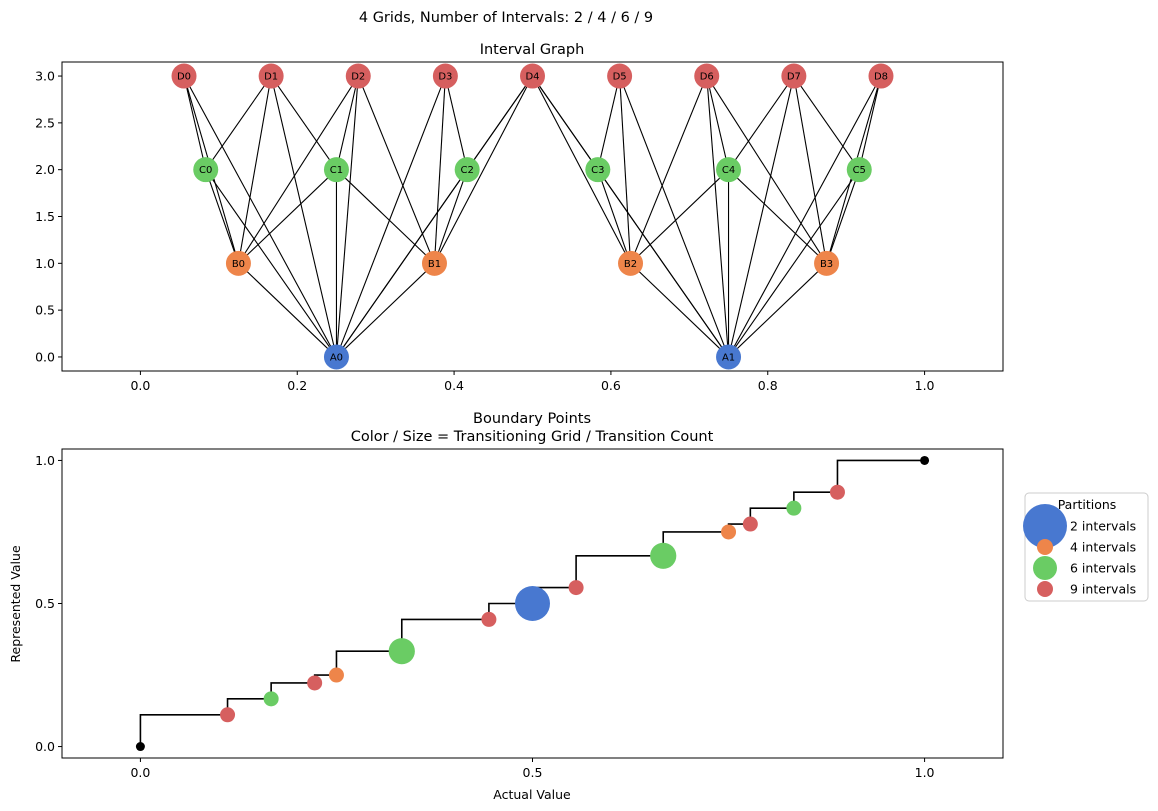  Describe the element at coordinates (532, 794) in the screenshot. I see `x-axis-label: Actual Value` at that location.